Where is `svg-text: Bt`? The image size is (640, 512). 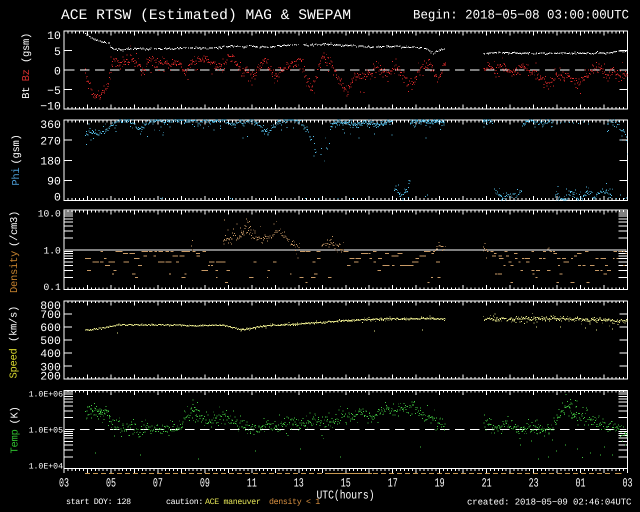
svg-text: Bt is located at coordinates (27, 93).